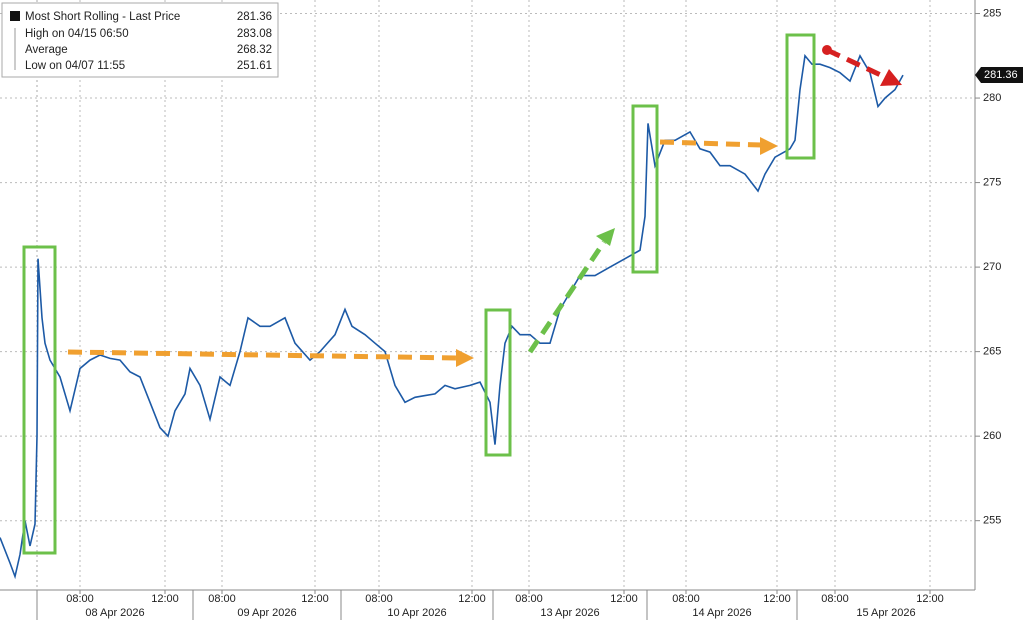  Describe the element at coordinates (992, 182) in the screenshot. I see `y-tick-label: 275` at that location.